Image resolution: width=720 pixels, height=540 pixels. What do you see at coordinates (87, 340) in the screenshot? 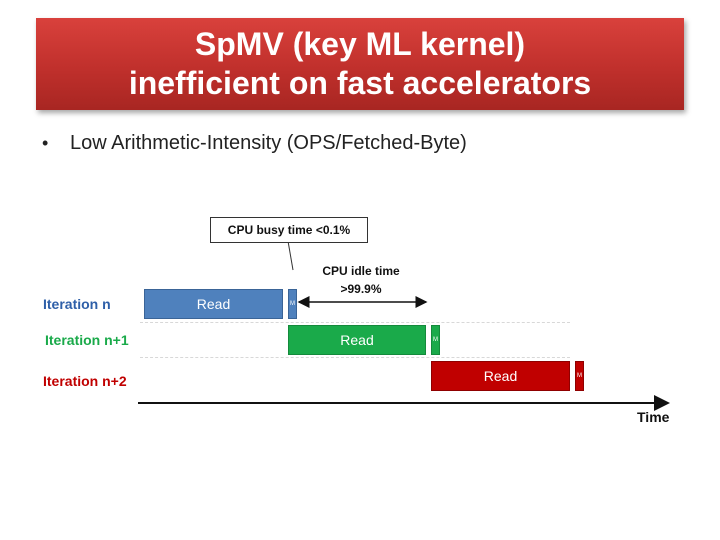
I see `row-label-iteration-n1: Iteration n+1` at bounding box center [87, 340].